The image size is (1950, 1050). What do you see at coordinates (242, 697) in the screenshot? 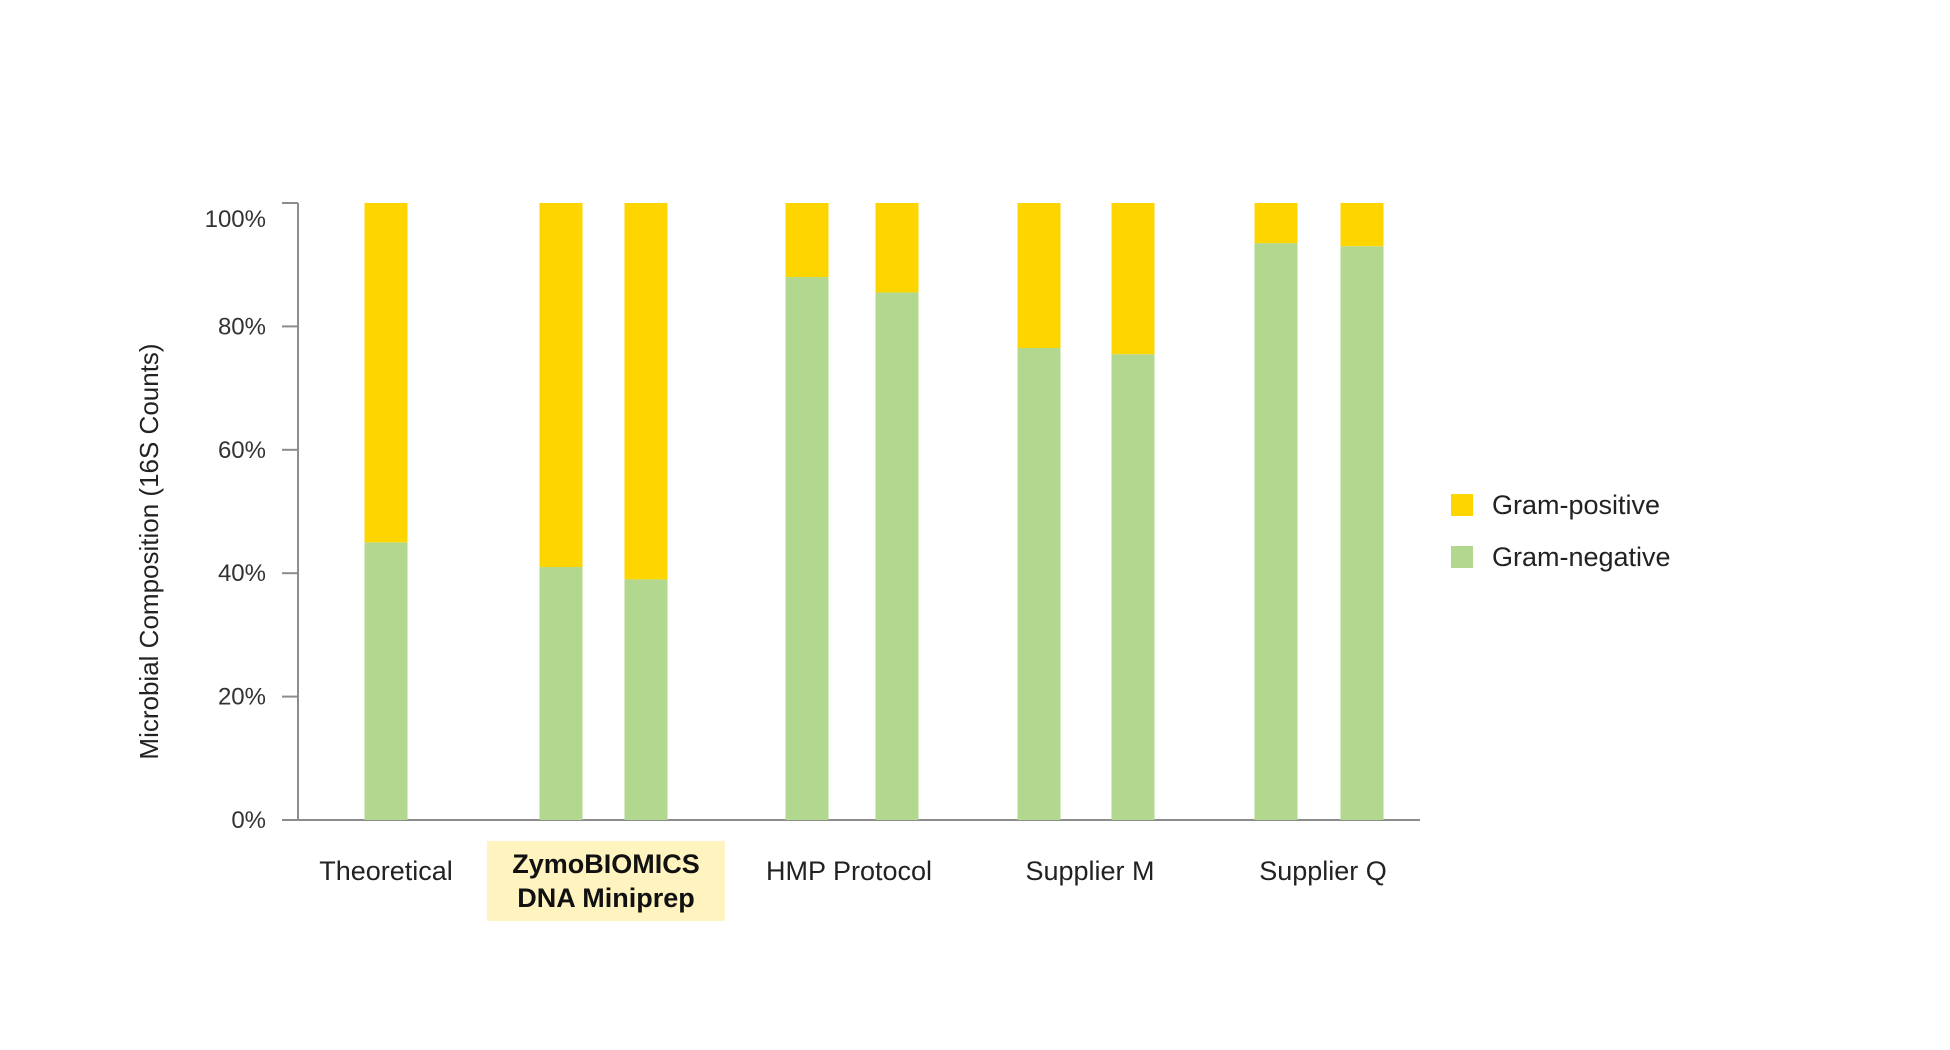
I see `y-tick-label: 20%` at bounding box center [242, 697].